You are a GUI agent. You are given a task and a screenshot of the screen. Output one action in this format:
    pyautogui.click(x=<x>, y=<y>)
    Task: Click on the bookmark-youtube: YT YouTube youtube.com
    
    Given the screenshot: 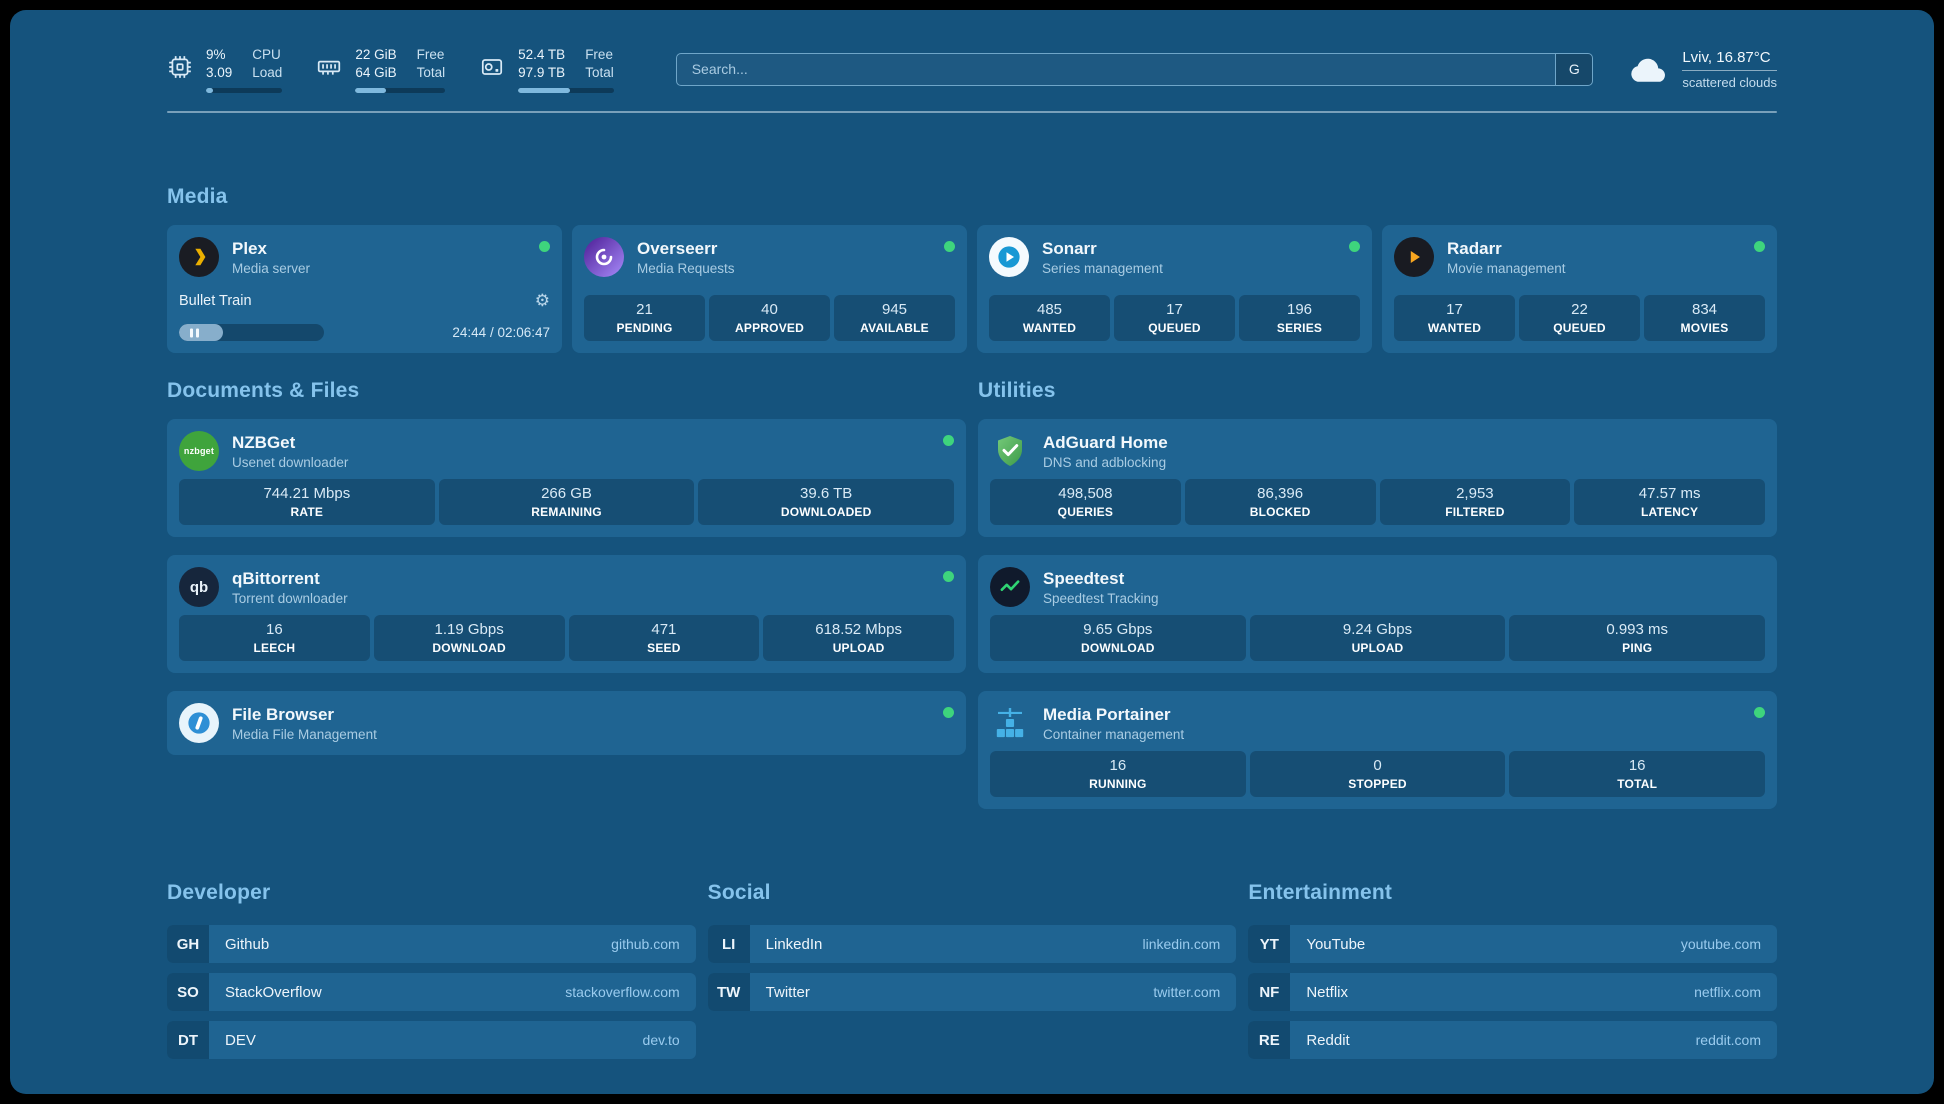 What is the action you would take?
    pyautogui.click(x=1512, y=944)
    